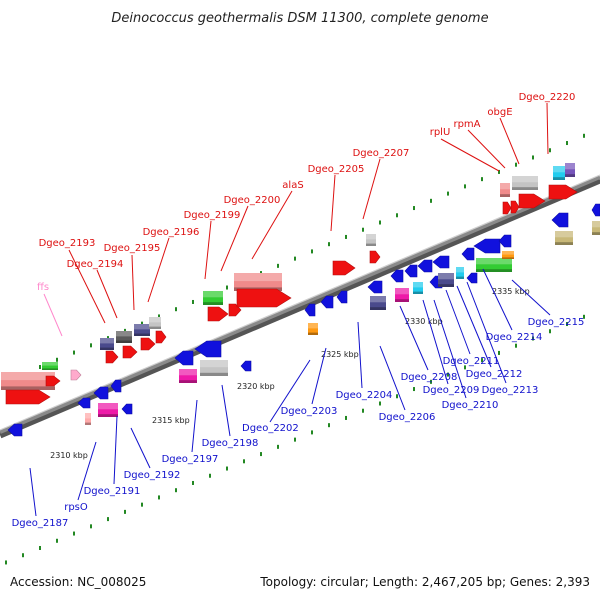 This screenshot has height=600, width=600. I want to click on gene-label: Dgeo_2194, so click(95, 264).